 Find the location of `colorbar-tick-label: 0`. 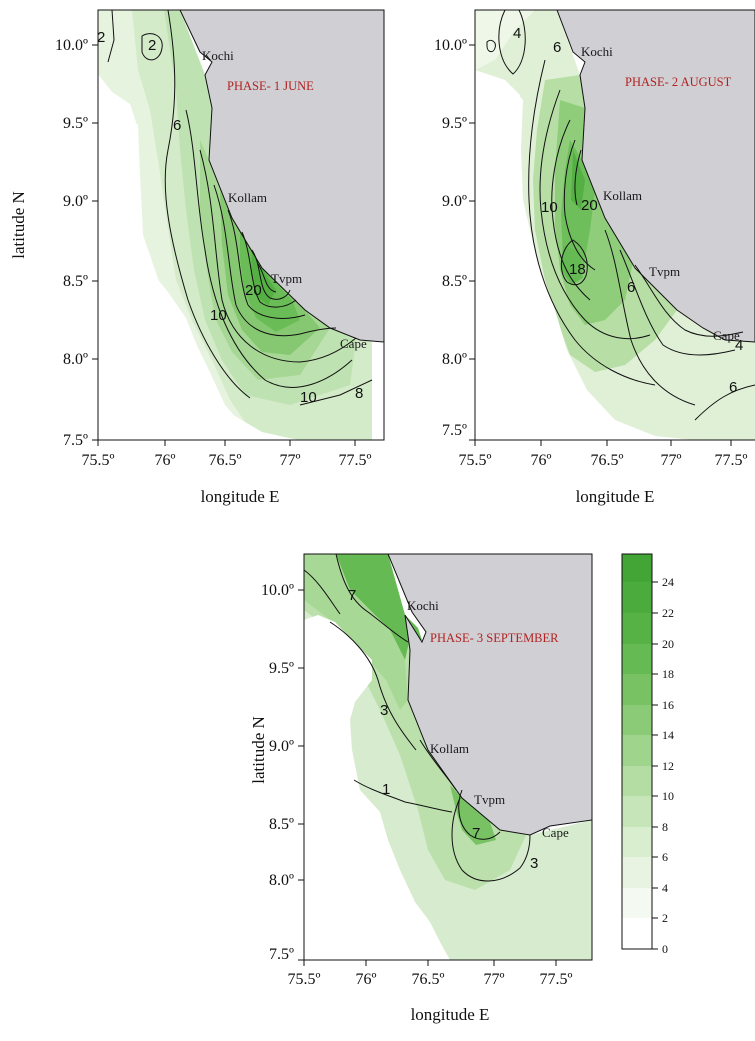

colorbar-tick-label: 0 is located at coordinates (665, 949).